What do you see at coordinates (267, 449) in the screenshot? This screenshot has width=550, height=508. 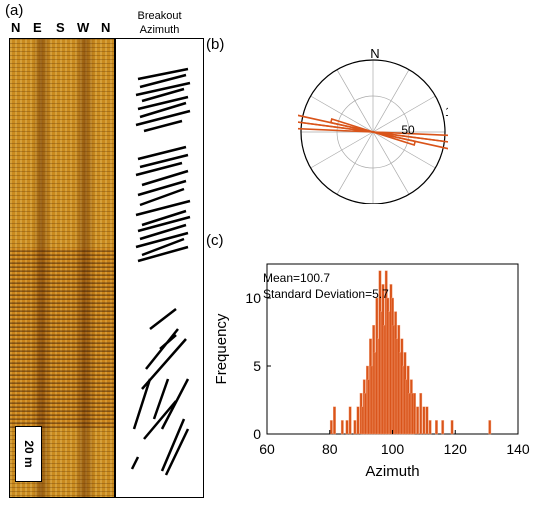 I see `x-tick-label: 60` at bounding box center [267, 449].